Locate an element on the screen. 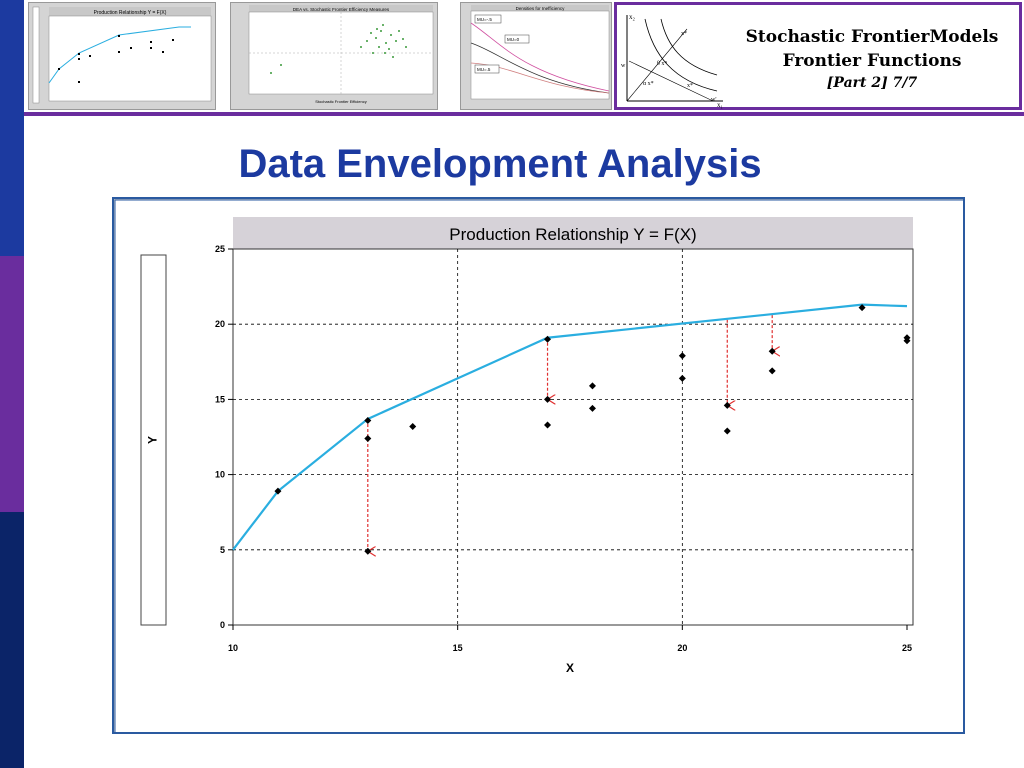 This screenshot has width=1024, height=768. diagram-label-w: w is located at coordinates (623, 66).